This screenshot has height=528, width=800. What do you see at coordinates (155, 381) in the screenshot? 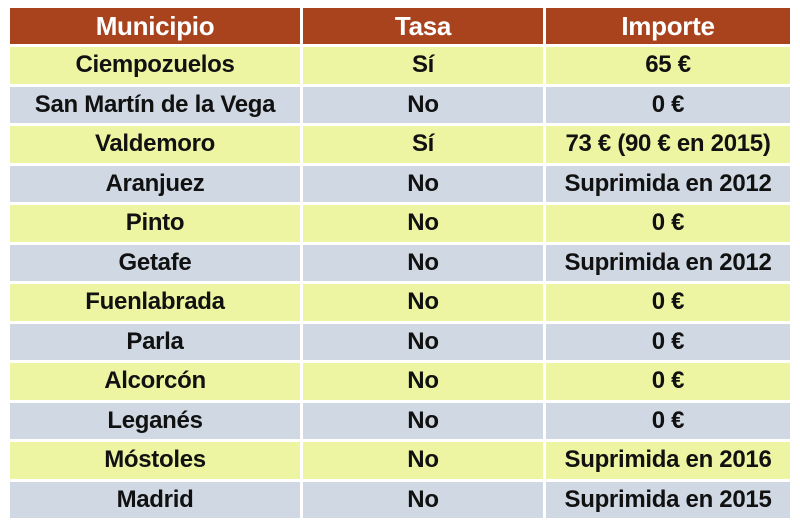
I see `cell-municipio: Alcorcón` at bounding box center [155, 381].